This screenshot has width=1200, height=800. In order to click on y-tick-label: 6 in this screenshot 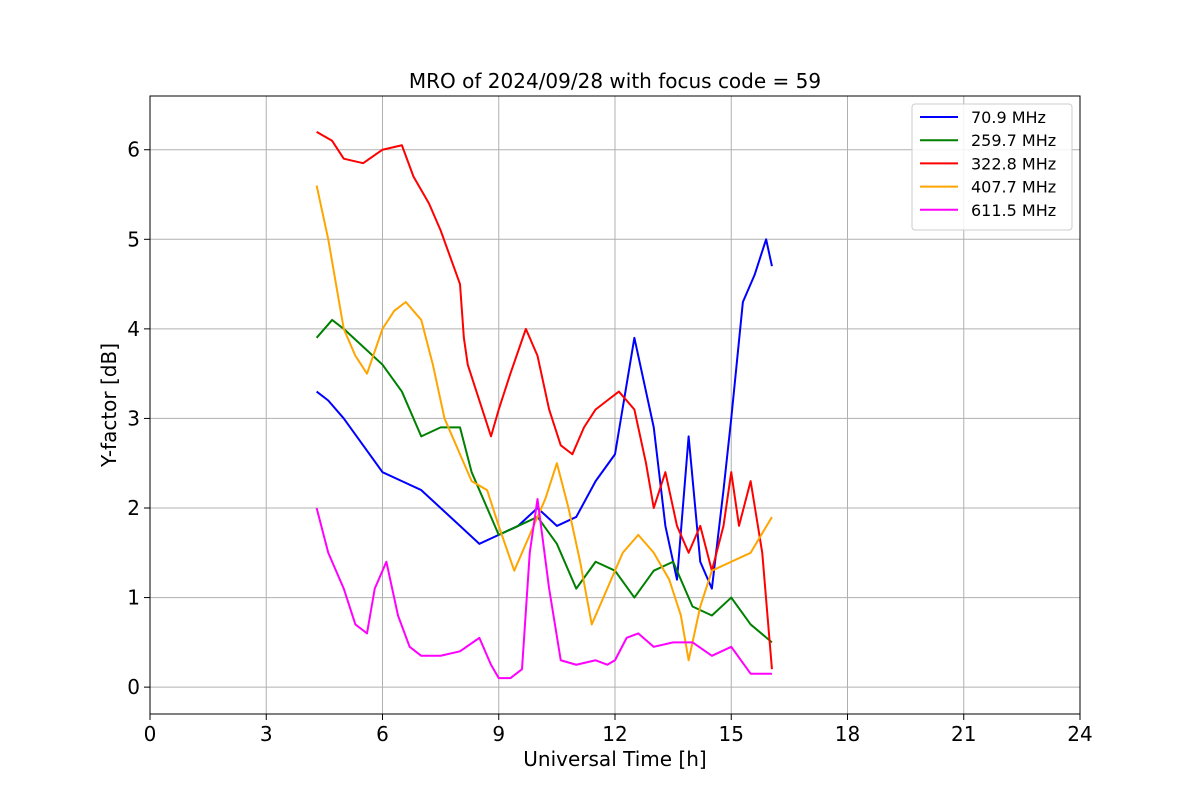, I will do `click(133, 150)`.